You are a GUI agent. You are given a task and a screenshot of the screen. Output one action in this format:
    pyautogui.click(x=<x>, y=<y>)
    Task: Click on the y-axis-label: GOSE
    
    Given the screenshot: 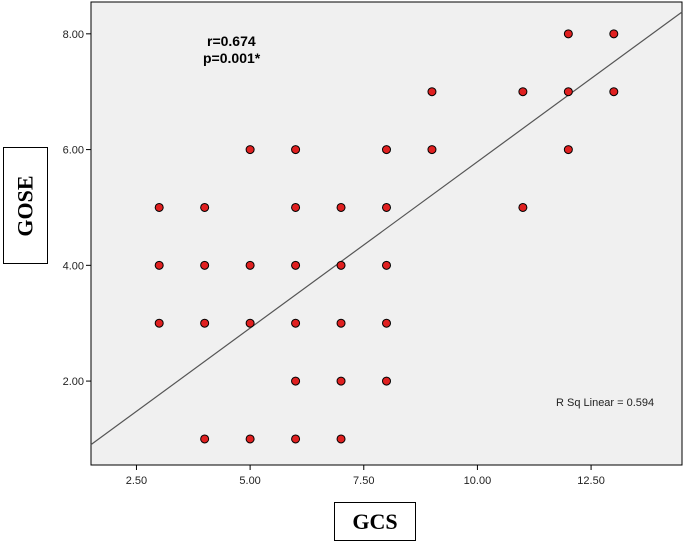 What is the action you would take?
    pyautogui.click(x=25, y=205)
    